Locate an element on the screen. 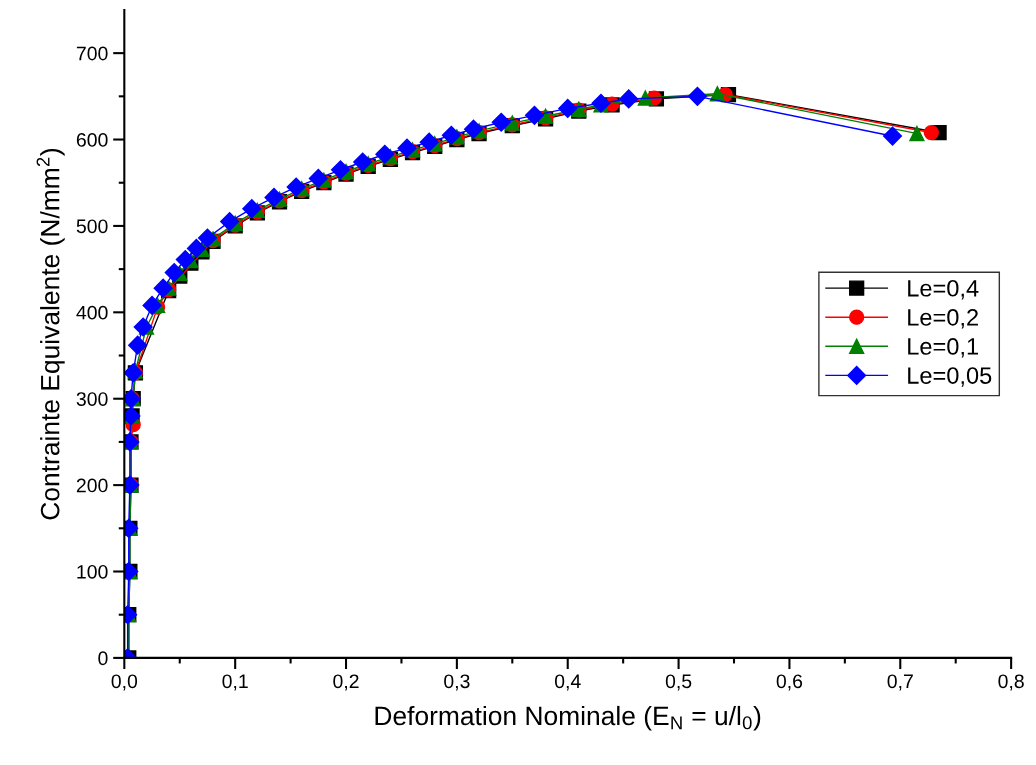  y-tick-label: 200 is located at coordinates (92, 485).